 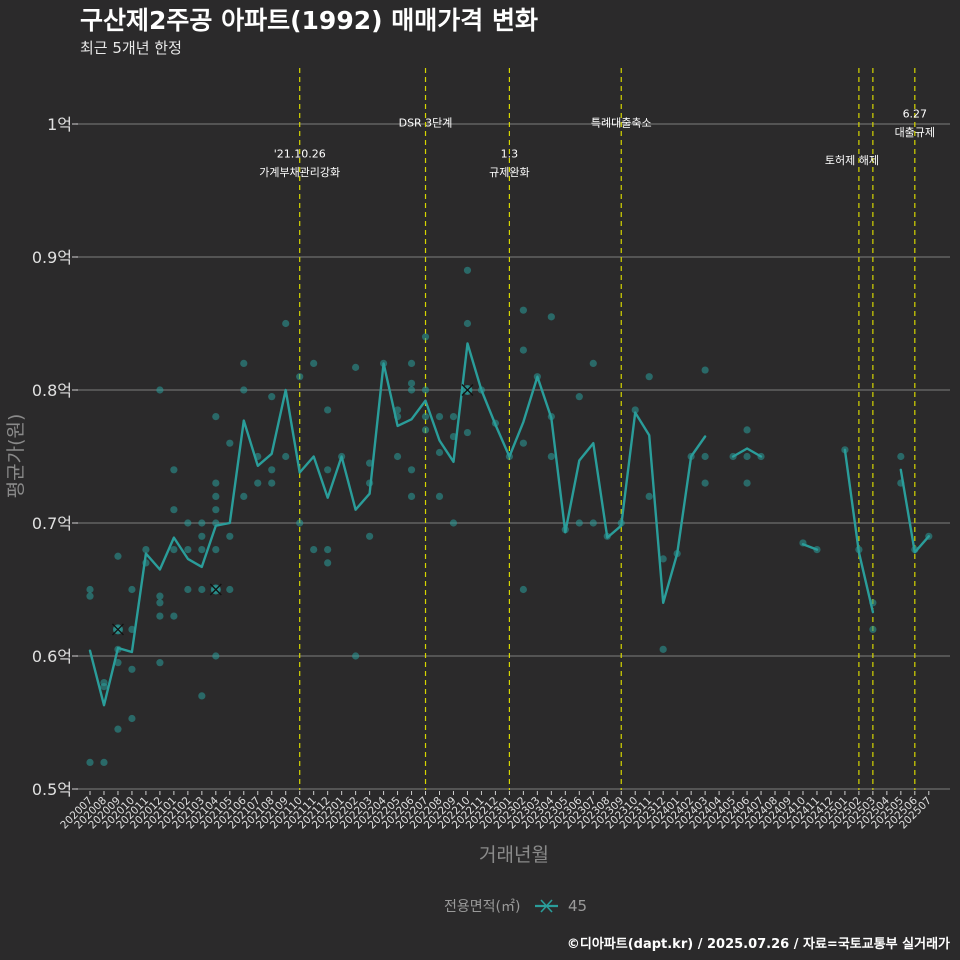 I want to click on event-annotation-text: 대출규제, so click(x=915, y=132).